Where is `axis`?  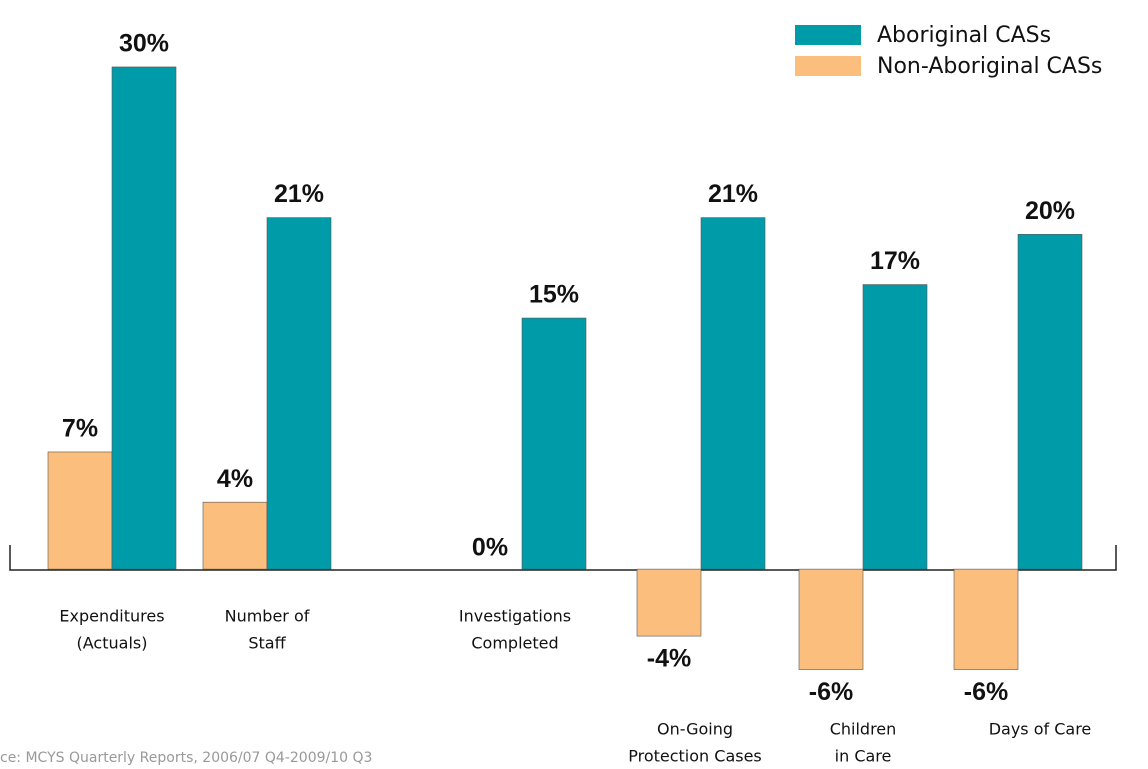
axis is located at coordinates (563, 558).